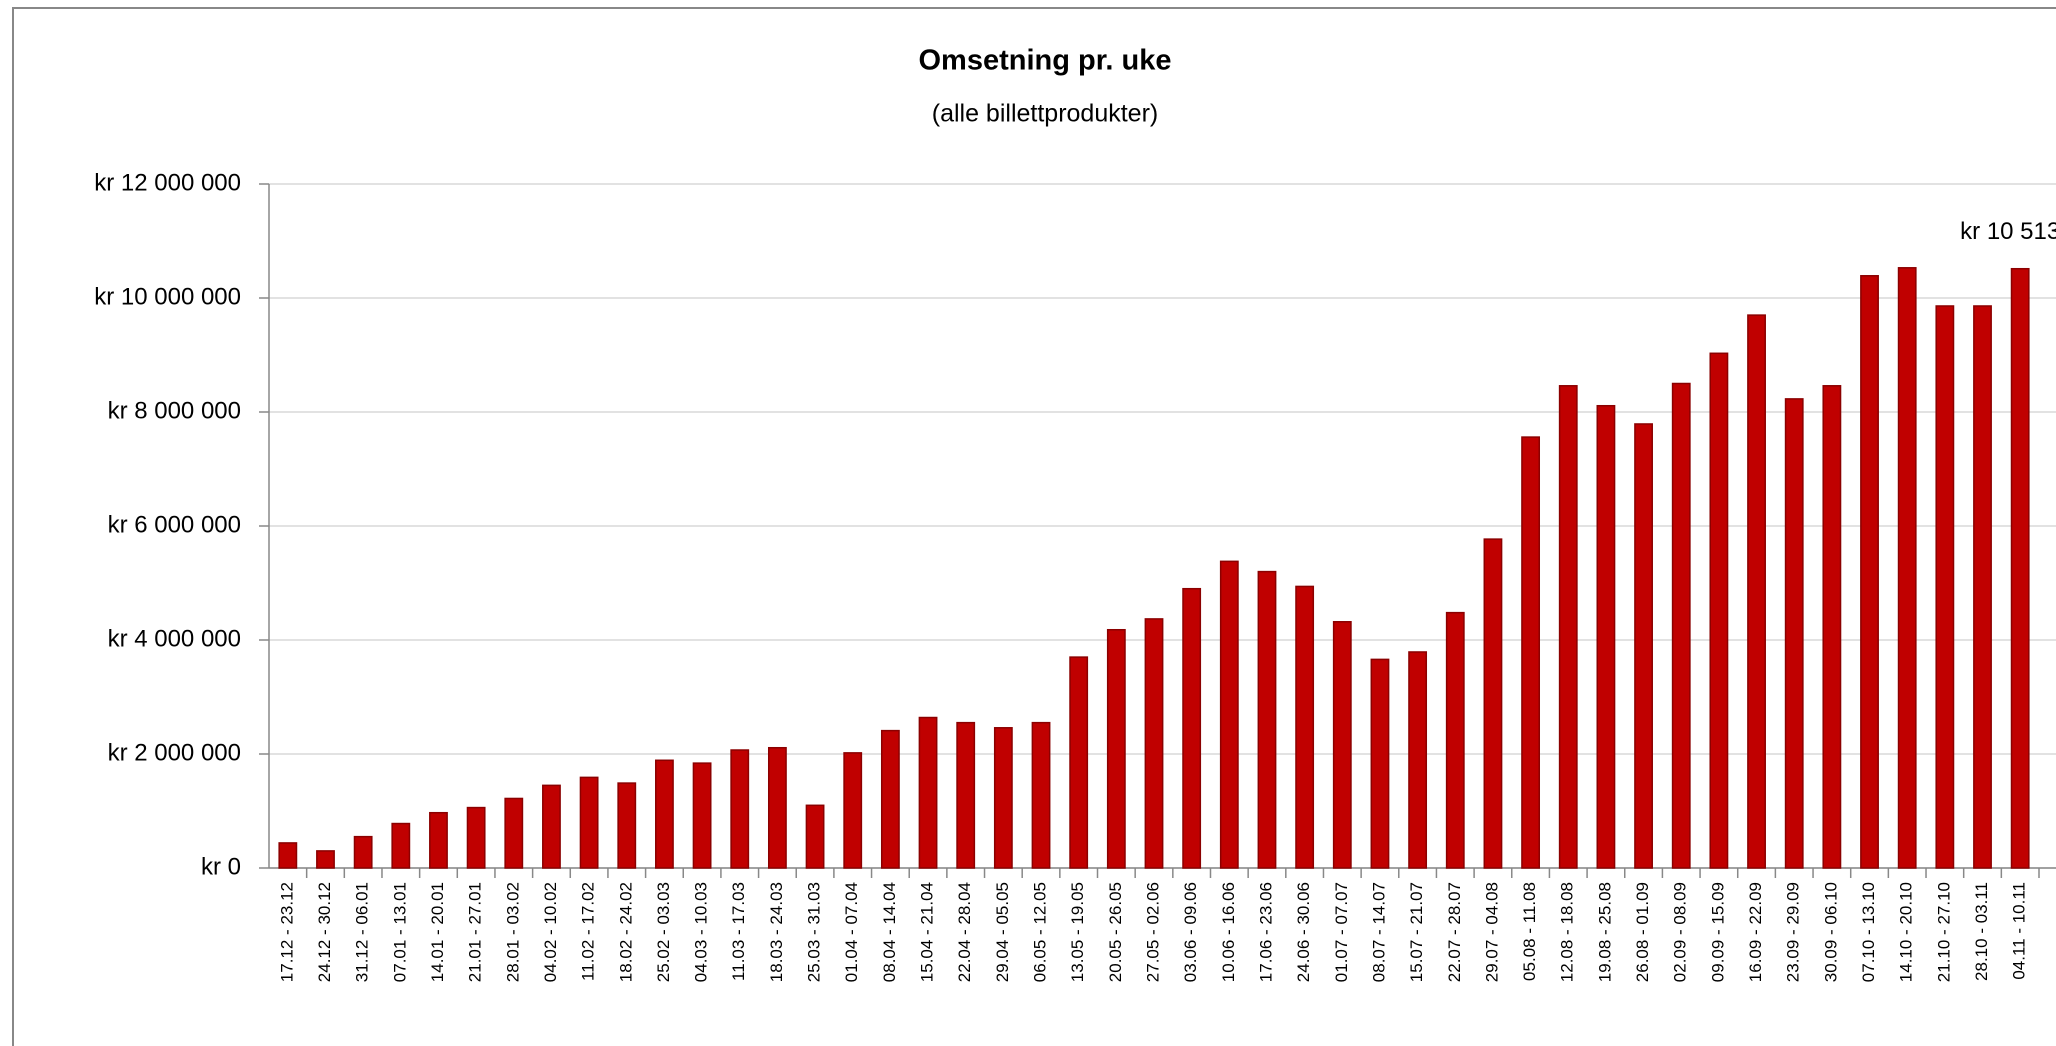 The height and width of the screenshot is (1046, 2056). What do you see at coordinates (964, 932) in the screenshot?
I see `x-tick-label: 22.04 - 28.04` at bounding box center [964, 932].